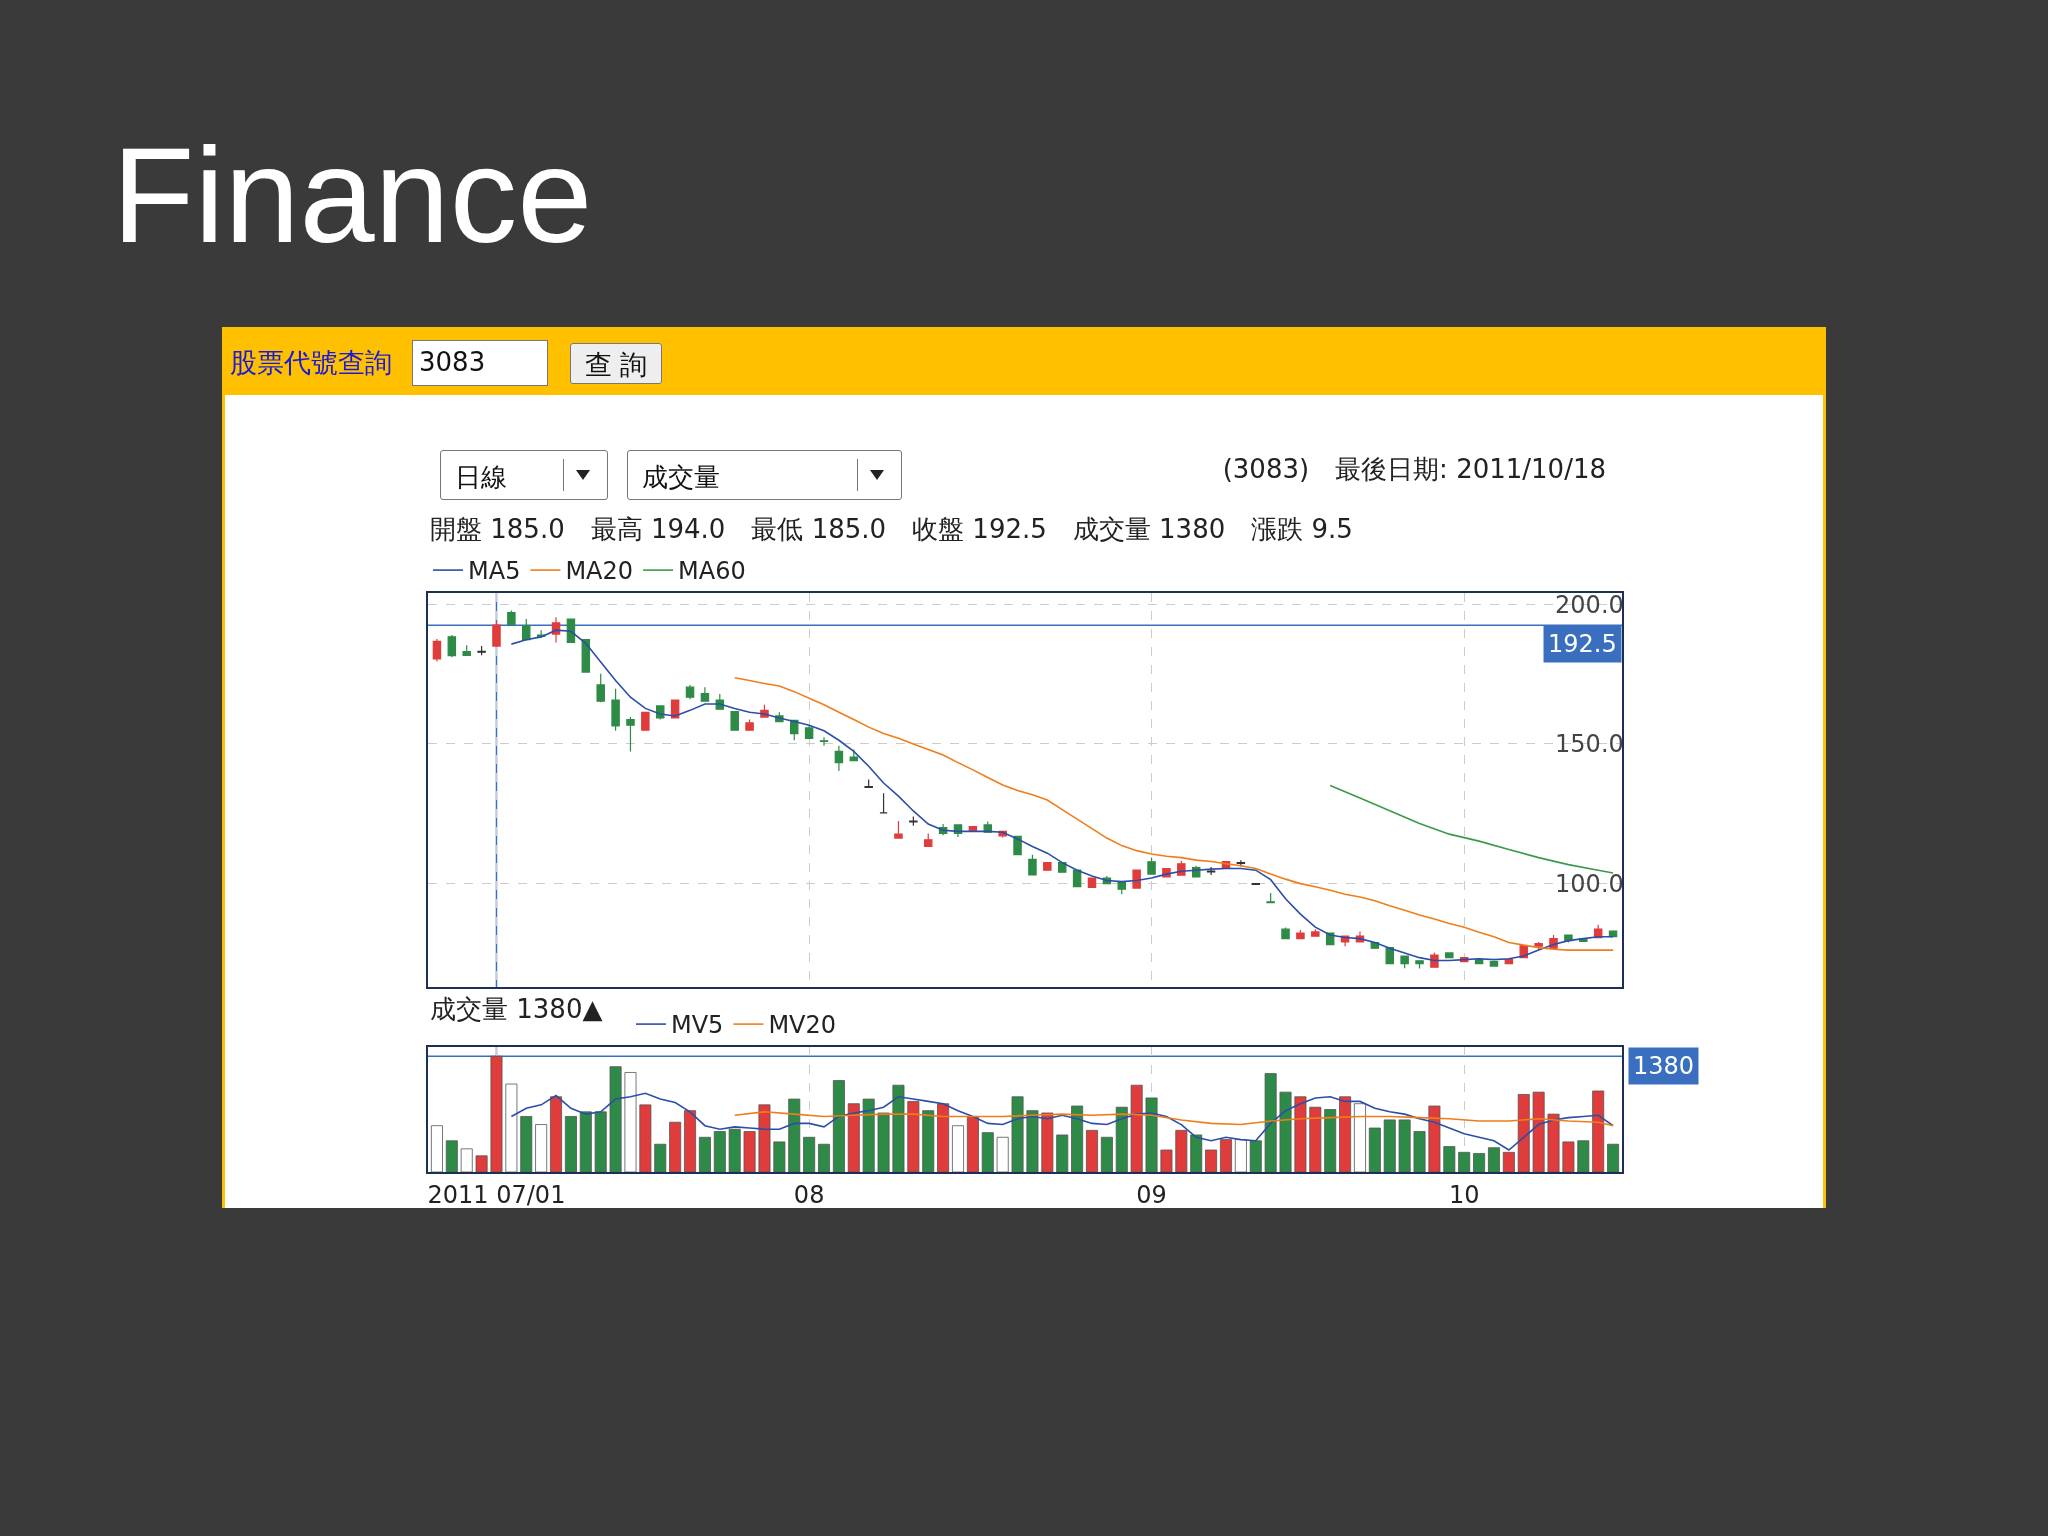  Describe the element at coordinates (1589, 744) in the screenshot. I see `y-tick-label: 150.0` at that location.